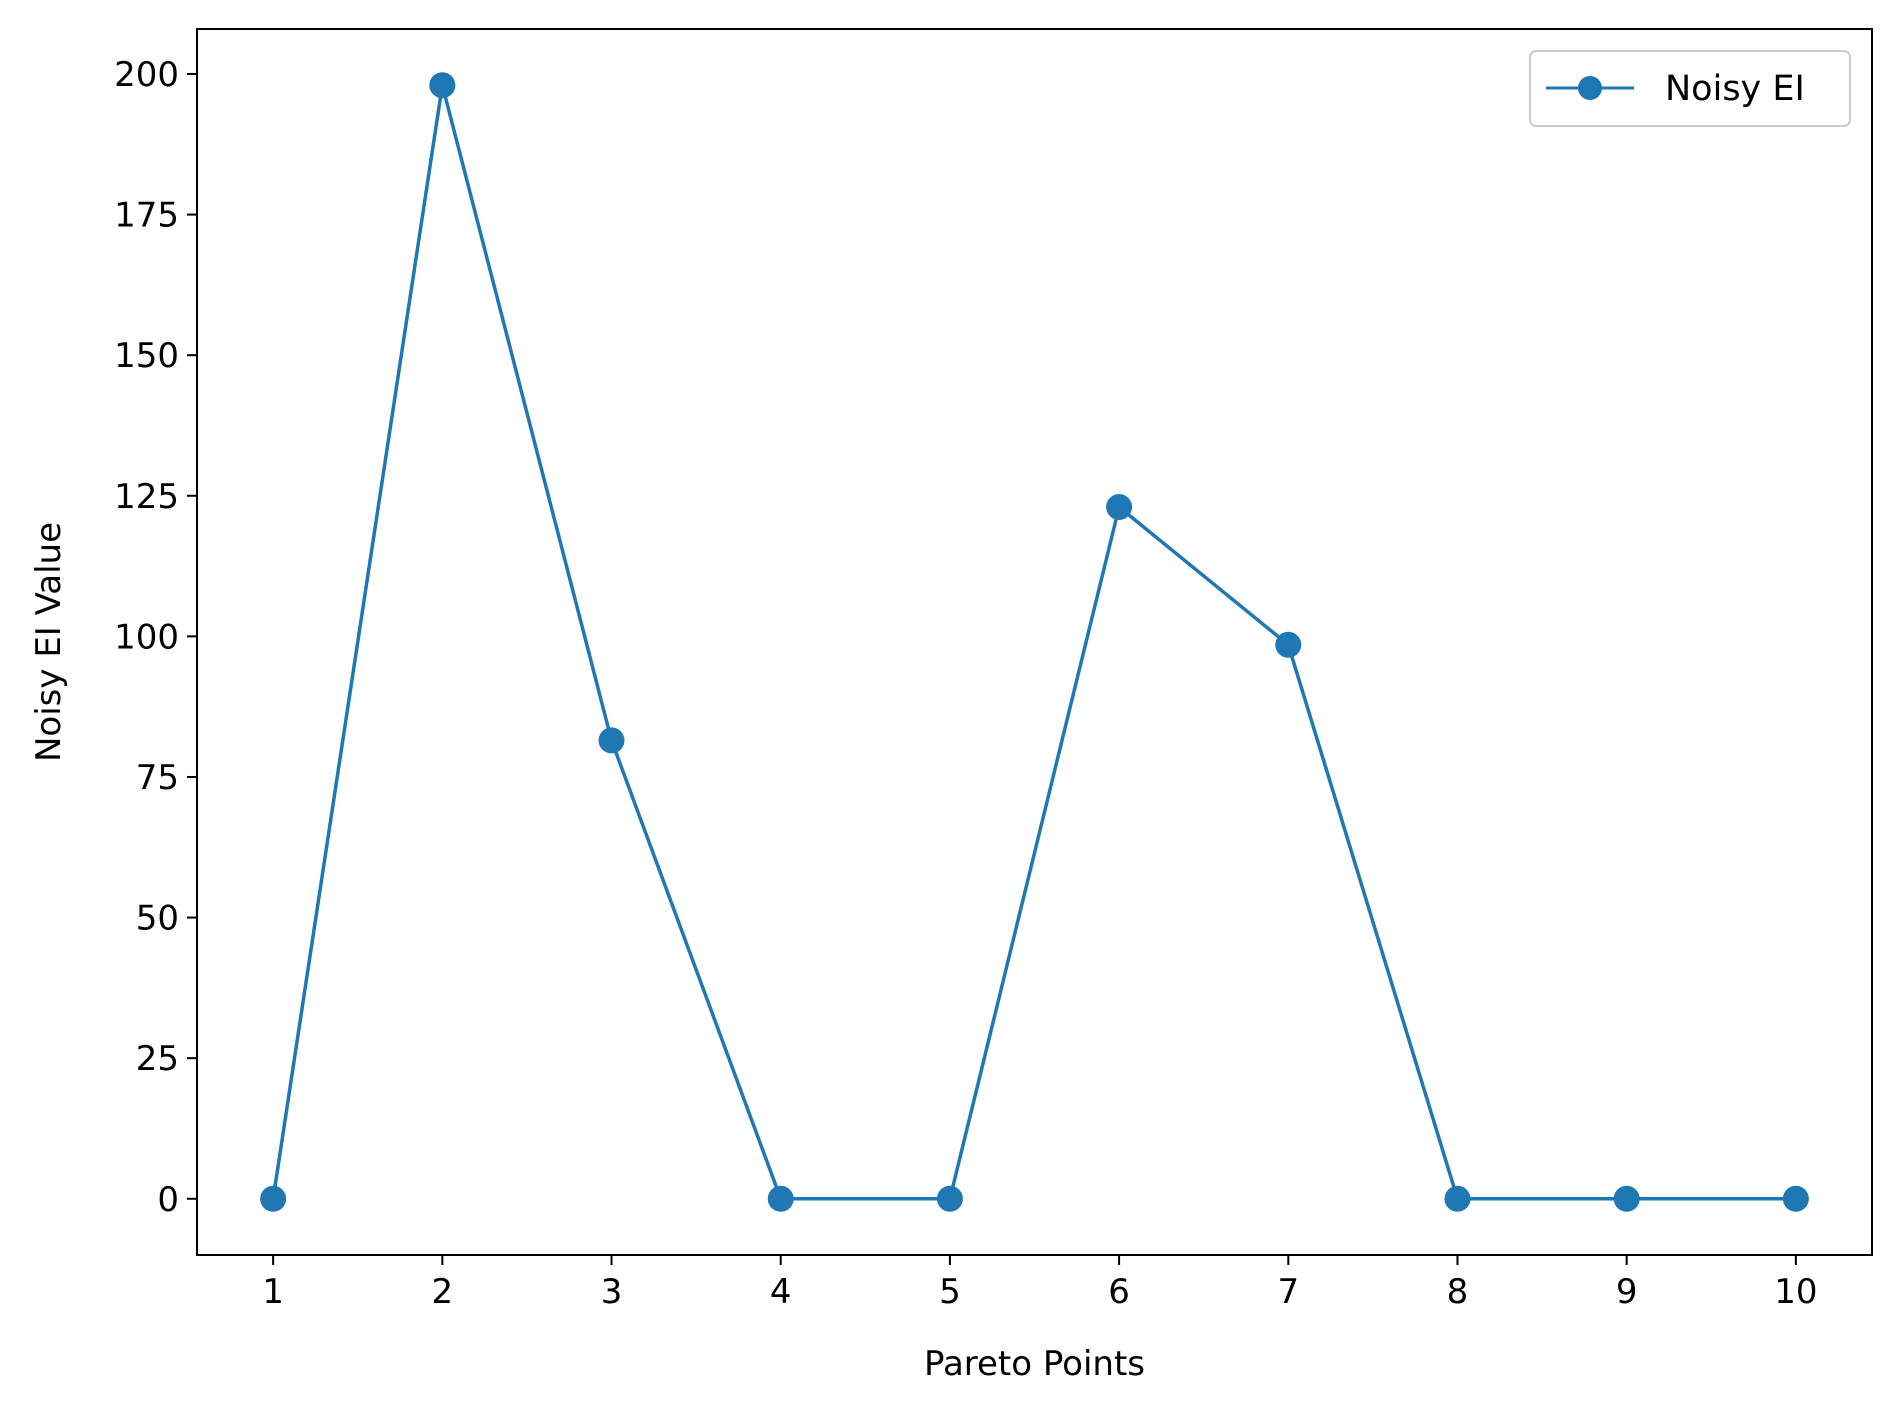  Describe the element at coordinates (1288, 1292) in the screenshot. I see `x-tick-label: 7` at that location.